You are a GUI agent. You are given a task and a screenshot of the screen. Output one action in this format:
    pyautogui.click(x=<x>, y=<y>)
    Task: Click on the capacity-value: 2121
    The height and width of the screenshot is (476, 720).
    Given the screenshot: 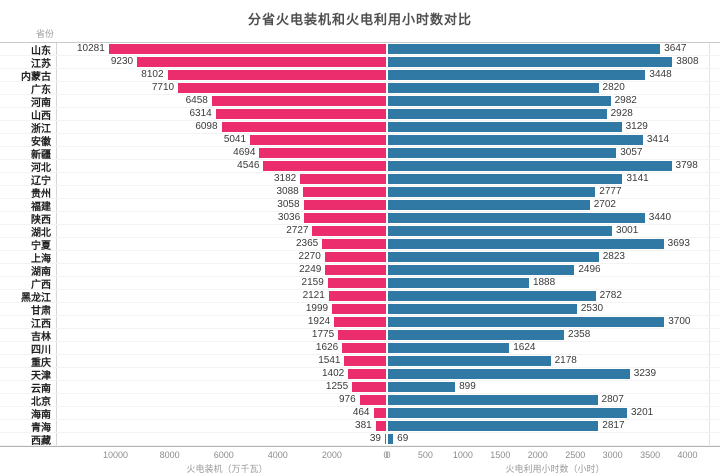 What is the action you would take?
    pyautogui.click(x=313, y=295)
    